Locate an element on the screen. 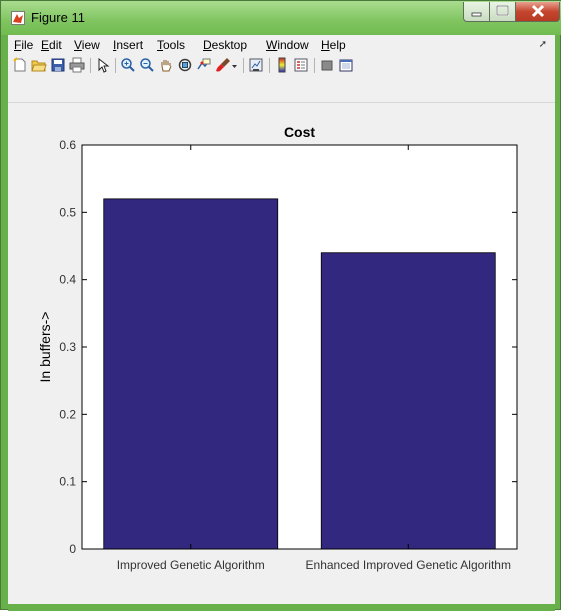  y-tick-label: 0.1 is located at coordinates (67, 482).